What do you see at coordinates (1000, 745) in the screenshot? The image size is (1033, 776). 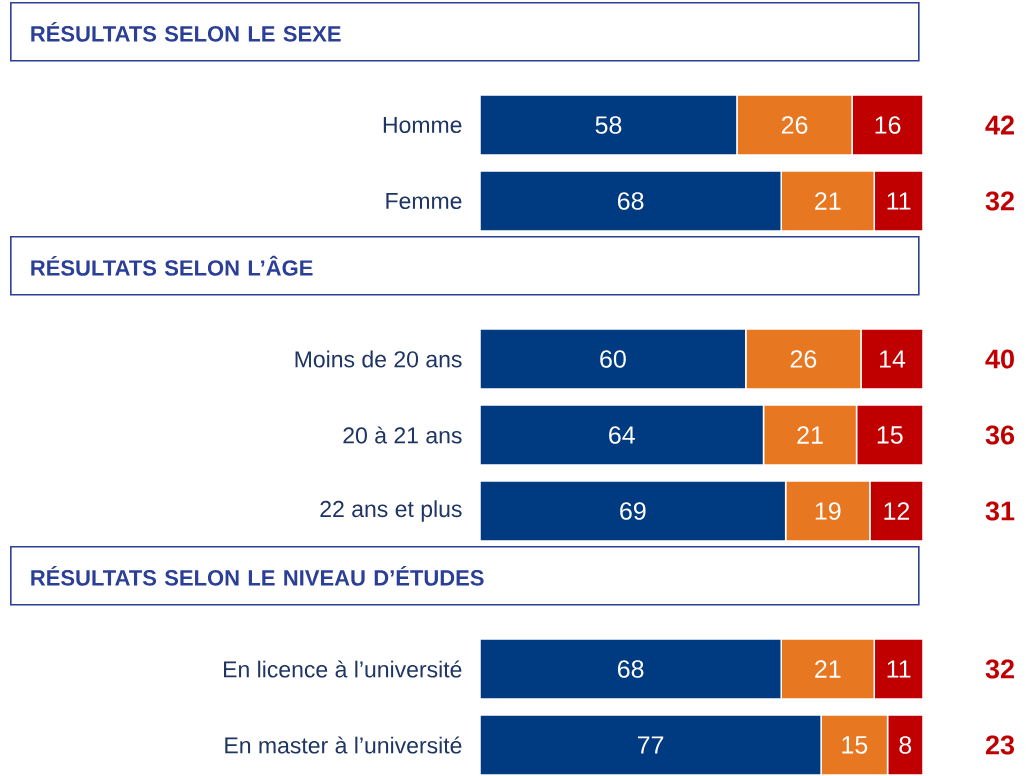 I see `text: 23` at bounding box center [1000, 745].